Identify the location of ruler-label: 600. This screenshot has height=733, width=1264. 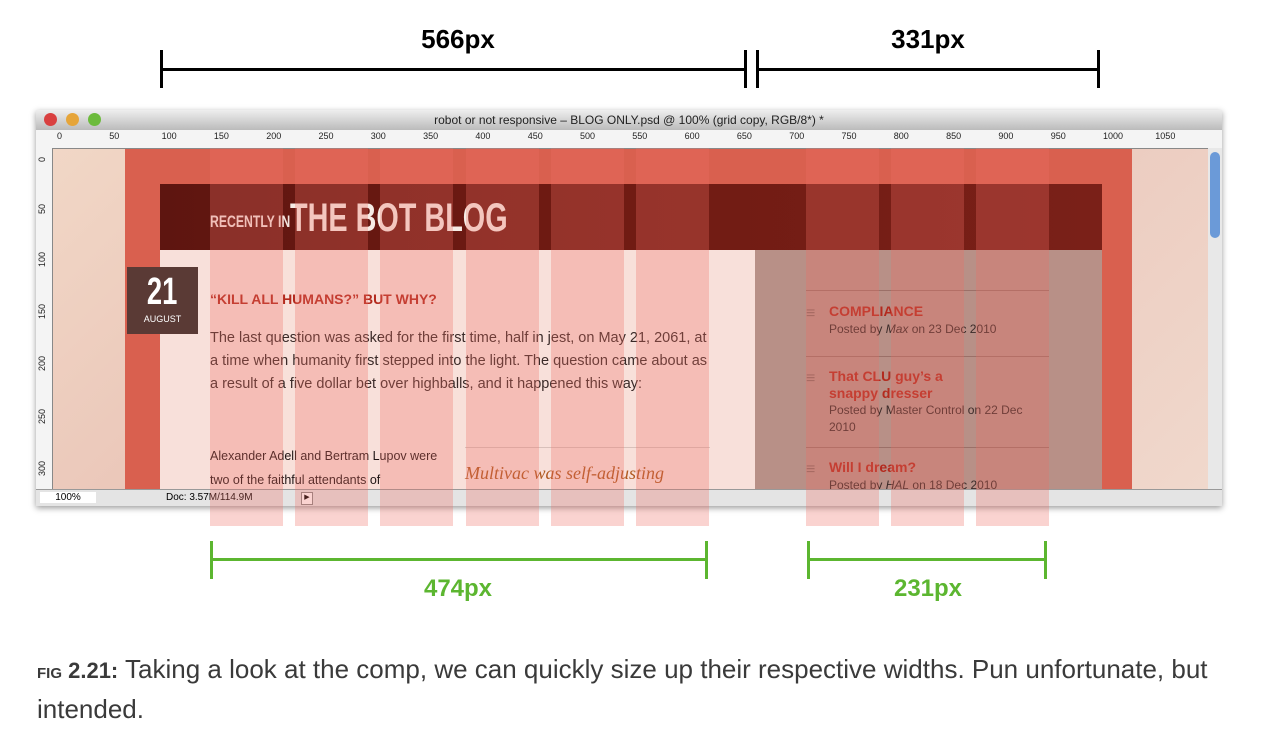
(692, 136).